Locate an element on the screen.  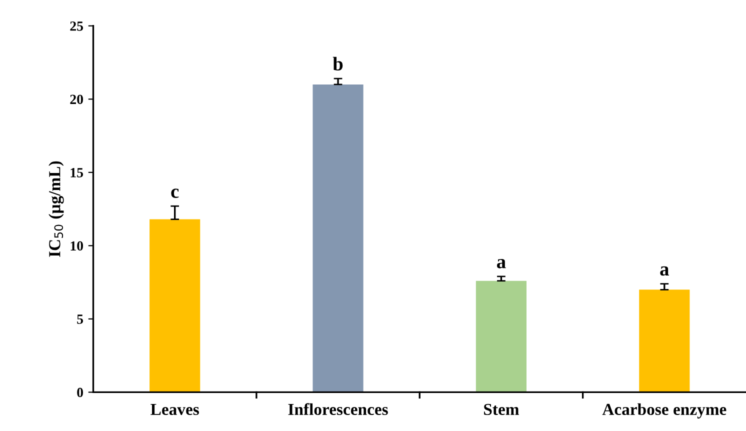
y-tick-label: 20 is located at coordinates (76, 99).